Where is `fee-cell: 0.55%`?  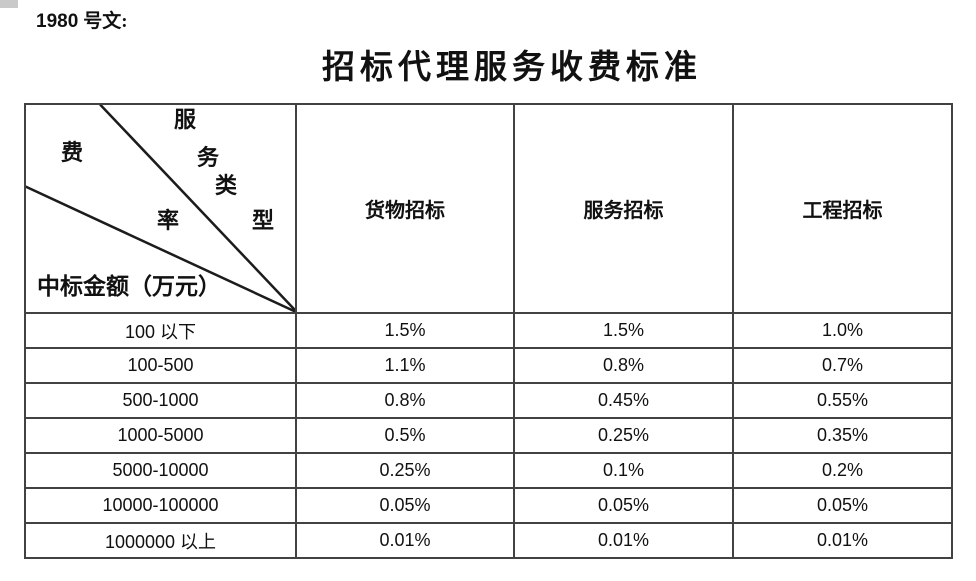 fee-cell: 0.55% is located at coordinates (842, 400).